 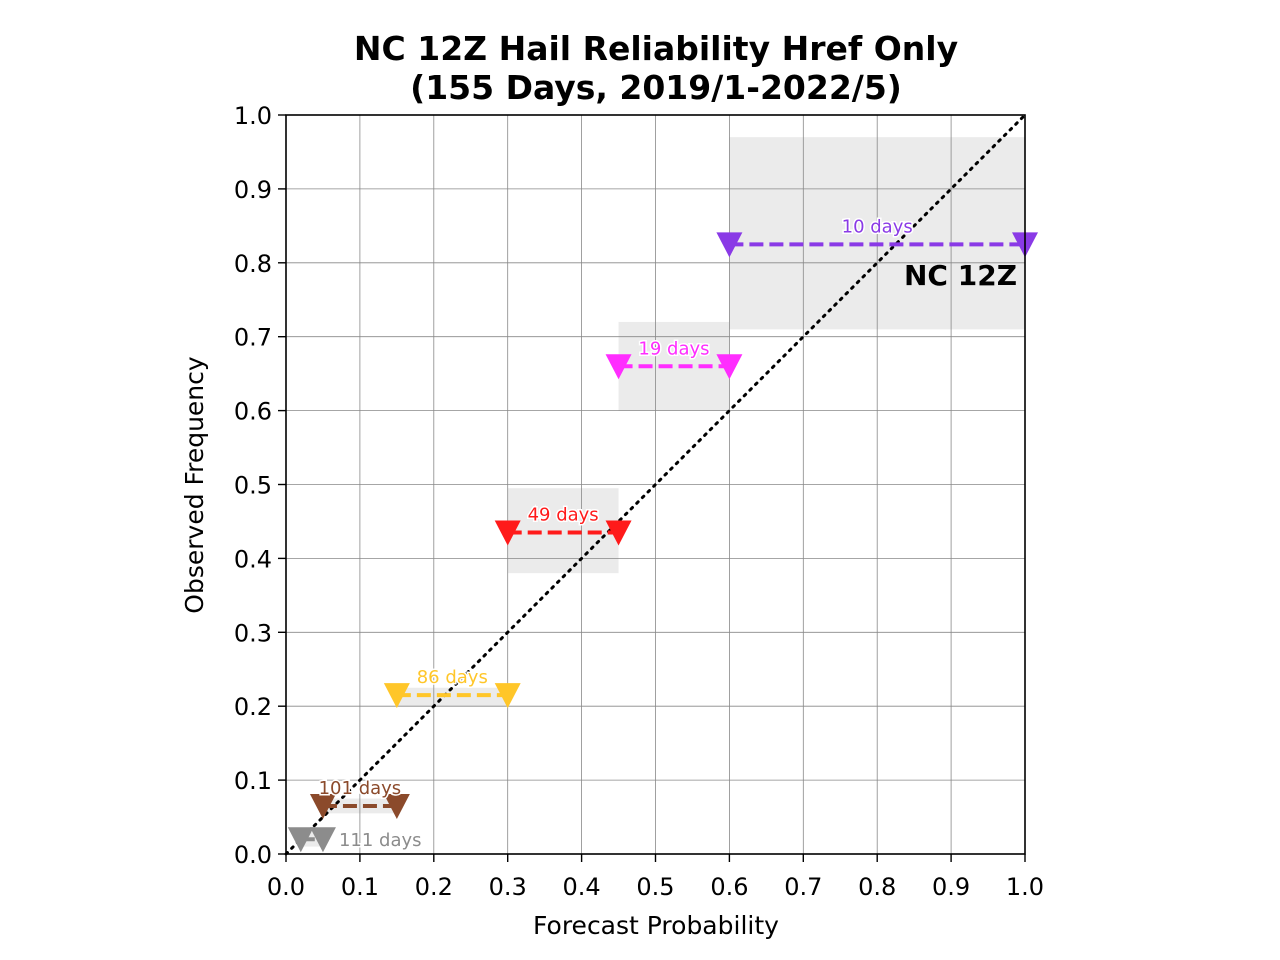 I want to click on y-axis-ticks: 0.0 0.1 0.2 0.3 0.4 0.5 0.6 0.7 0.8 0.9 1.0, so click(x=260, y=485).